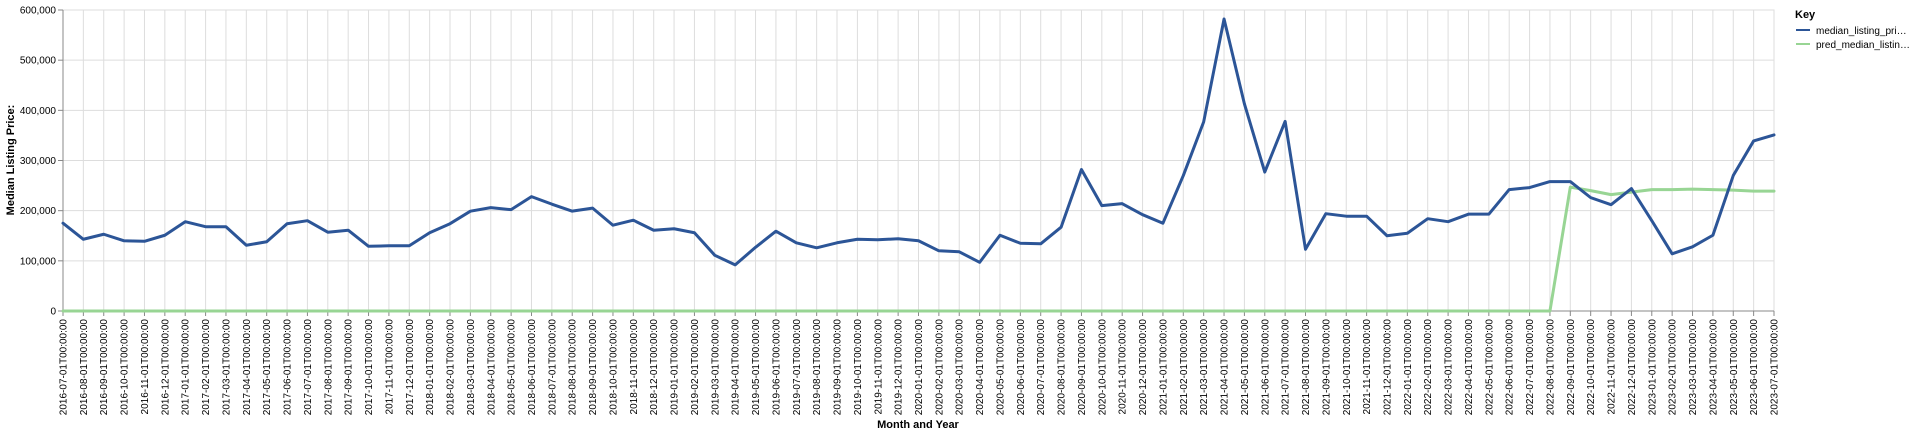 The width and height of the screenshot is (1920, 434). What do you see at coordinates (1143, 367) in the screenshot?
I see `x-tick-label: 2020-12-01T00:00:00` at bounding box center [1143, 367].